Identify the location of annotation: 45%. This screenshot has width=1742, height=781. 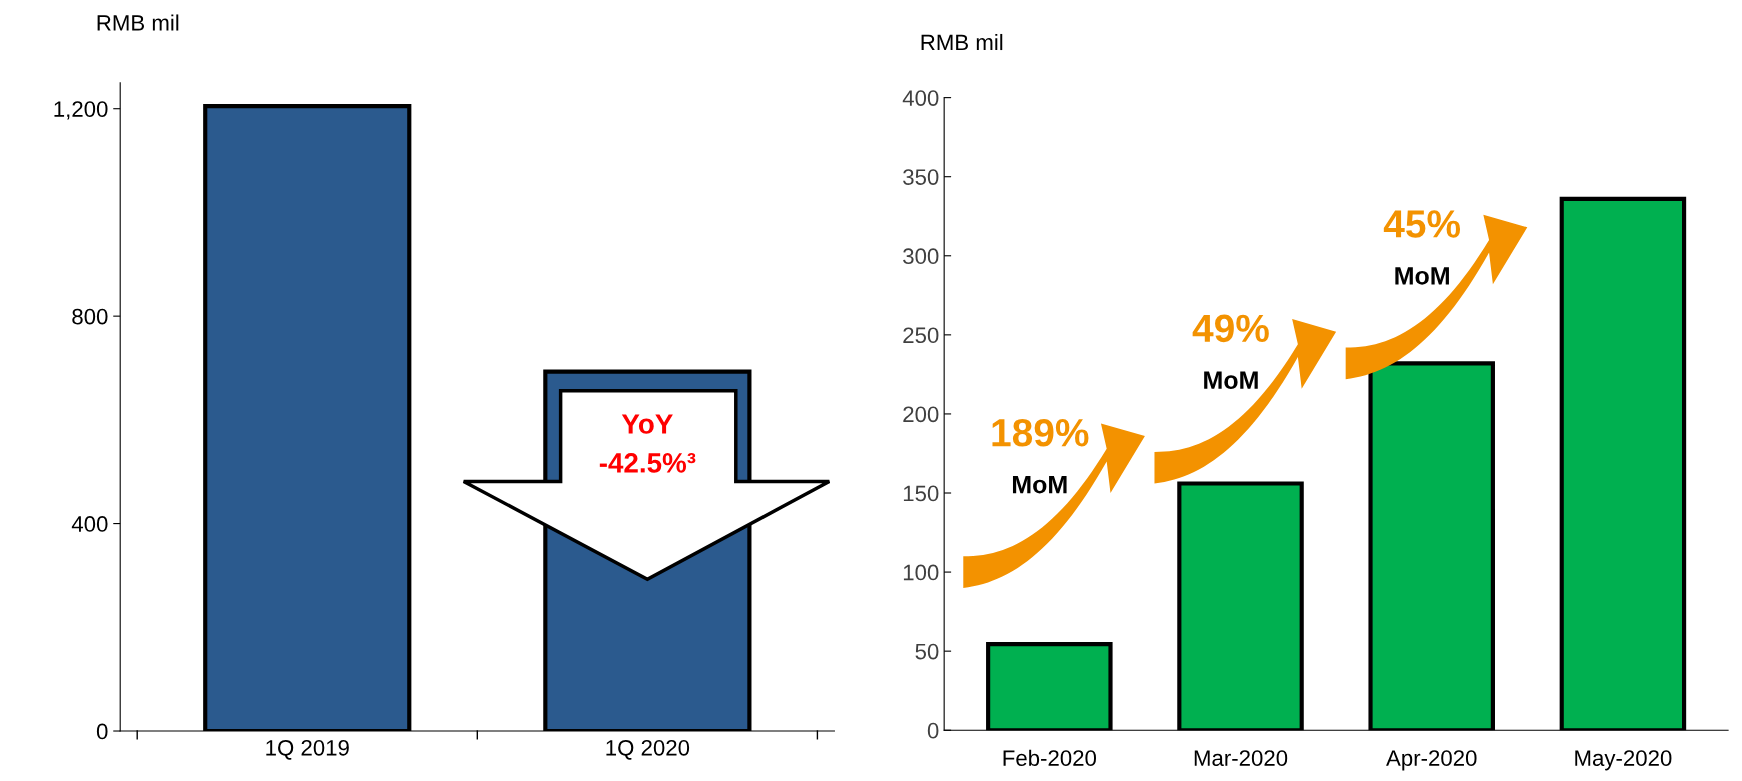
(1422, 224).